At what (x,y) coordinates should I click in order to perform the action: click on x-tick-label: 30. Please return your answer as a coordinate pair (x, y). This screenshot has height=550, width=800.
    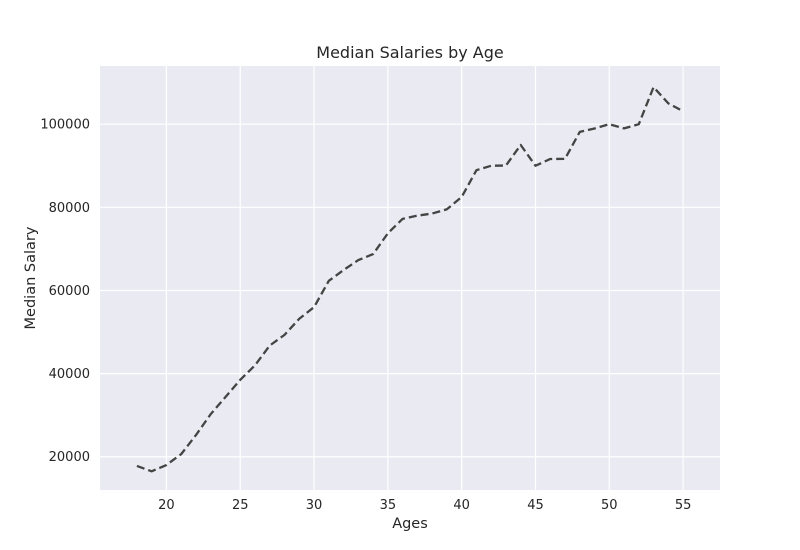
    Looking at the image, I should click on (314, 505).